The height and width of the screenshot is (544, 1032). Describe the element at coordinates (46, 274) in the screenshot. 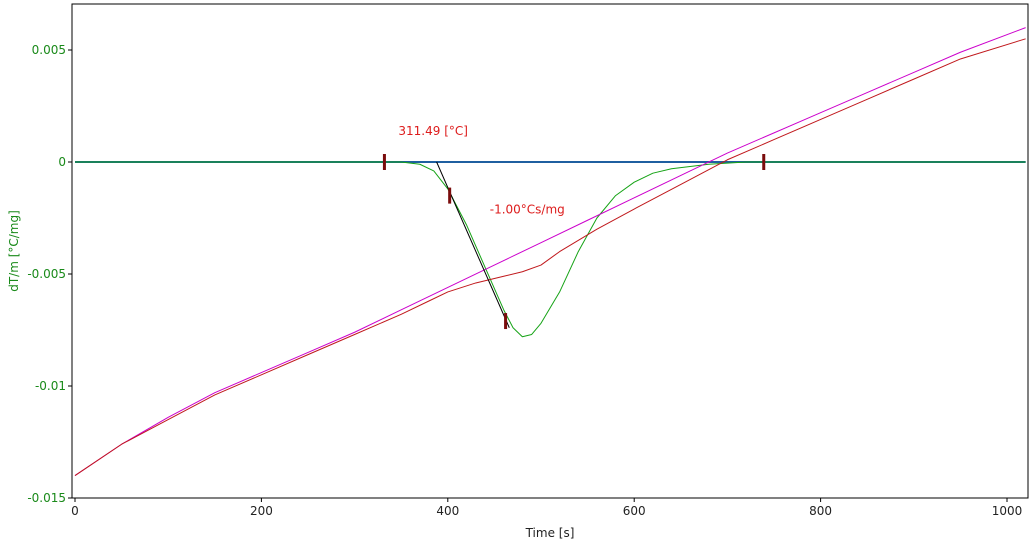

I see `y-tick-label: -0.005` at that location.